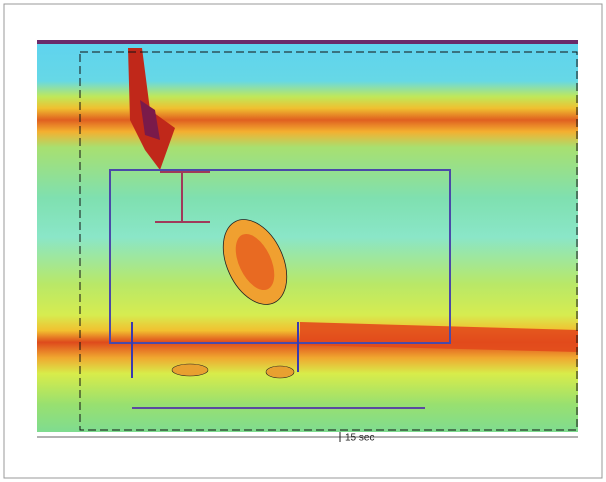  I want to click on crural-streak, so click(151, 109).